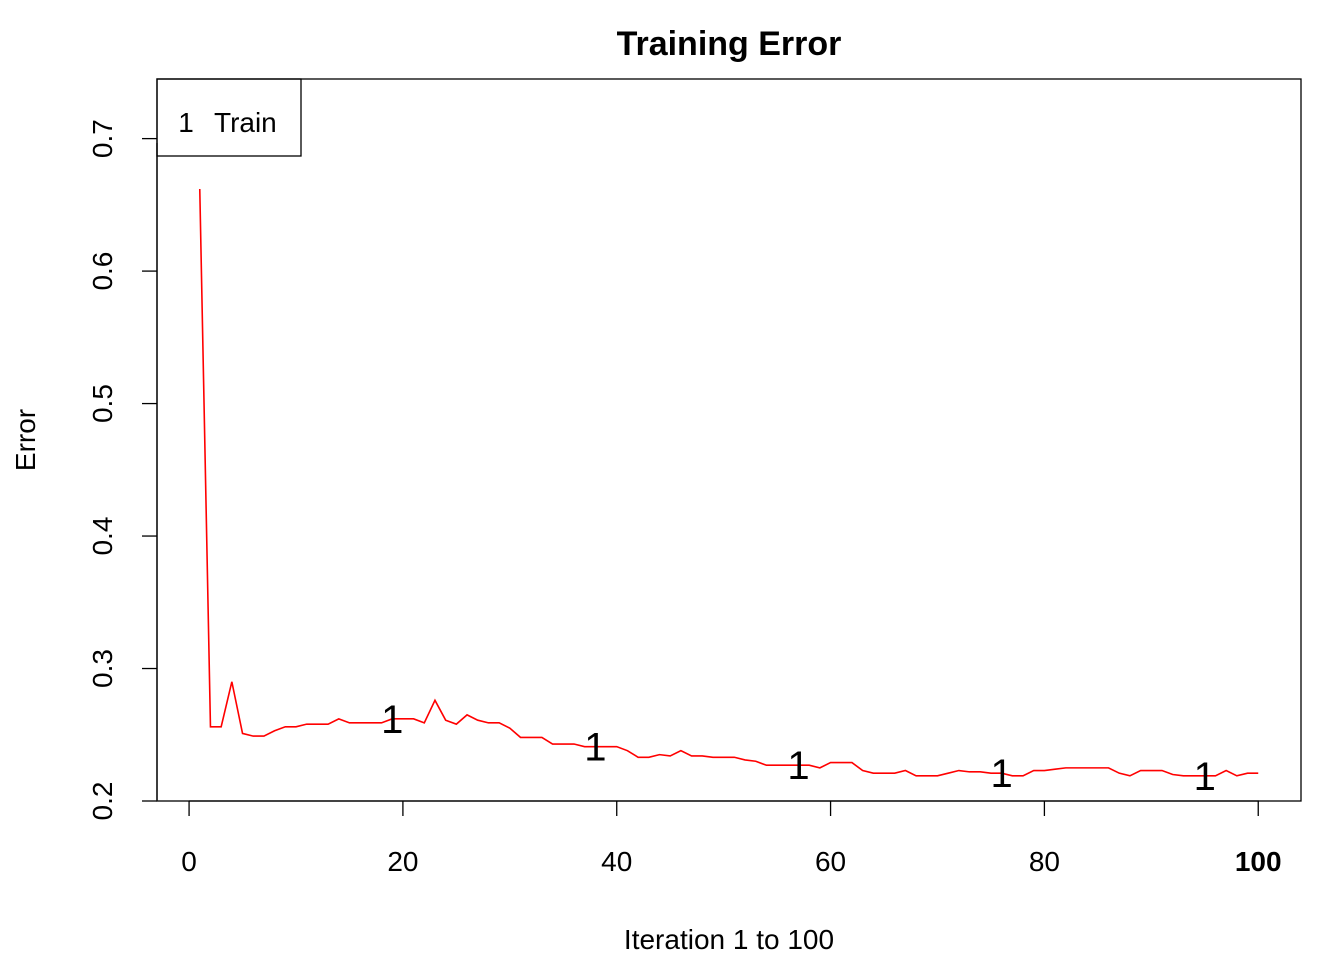 The image size is (1344, 960). I want to click on y-axis-label: Error, so click(25, 440).